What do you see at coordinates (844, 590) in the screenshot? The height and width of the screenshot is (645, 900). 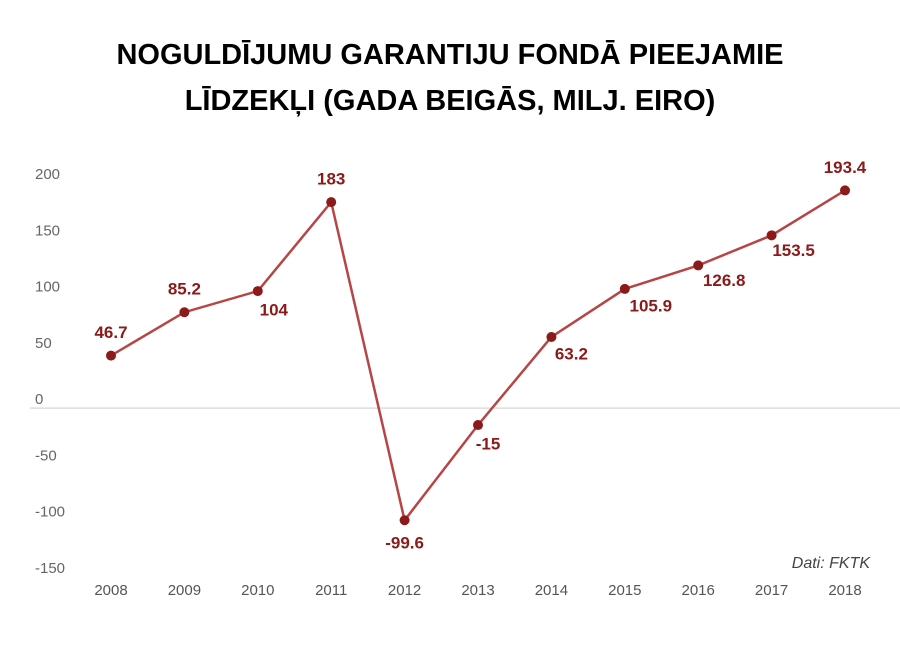 I see `x-tick-label: 2018` at bounding box center [844, 590].